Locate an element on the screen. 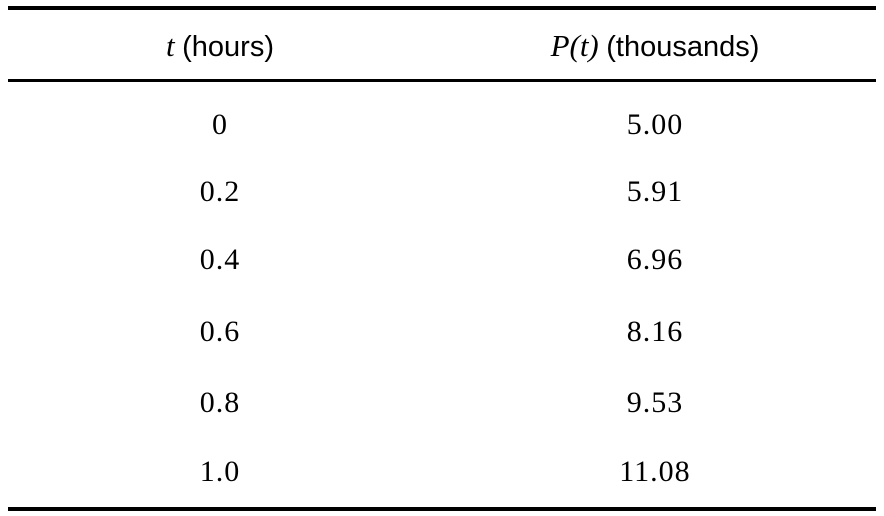 The height and width of the screenshot is (516, 884). table-cell: 5.00 is located at coordinates (655, 124).